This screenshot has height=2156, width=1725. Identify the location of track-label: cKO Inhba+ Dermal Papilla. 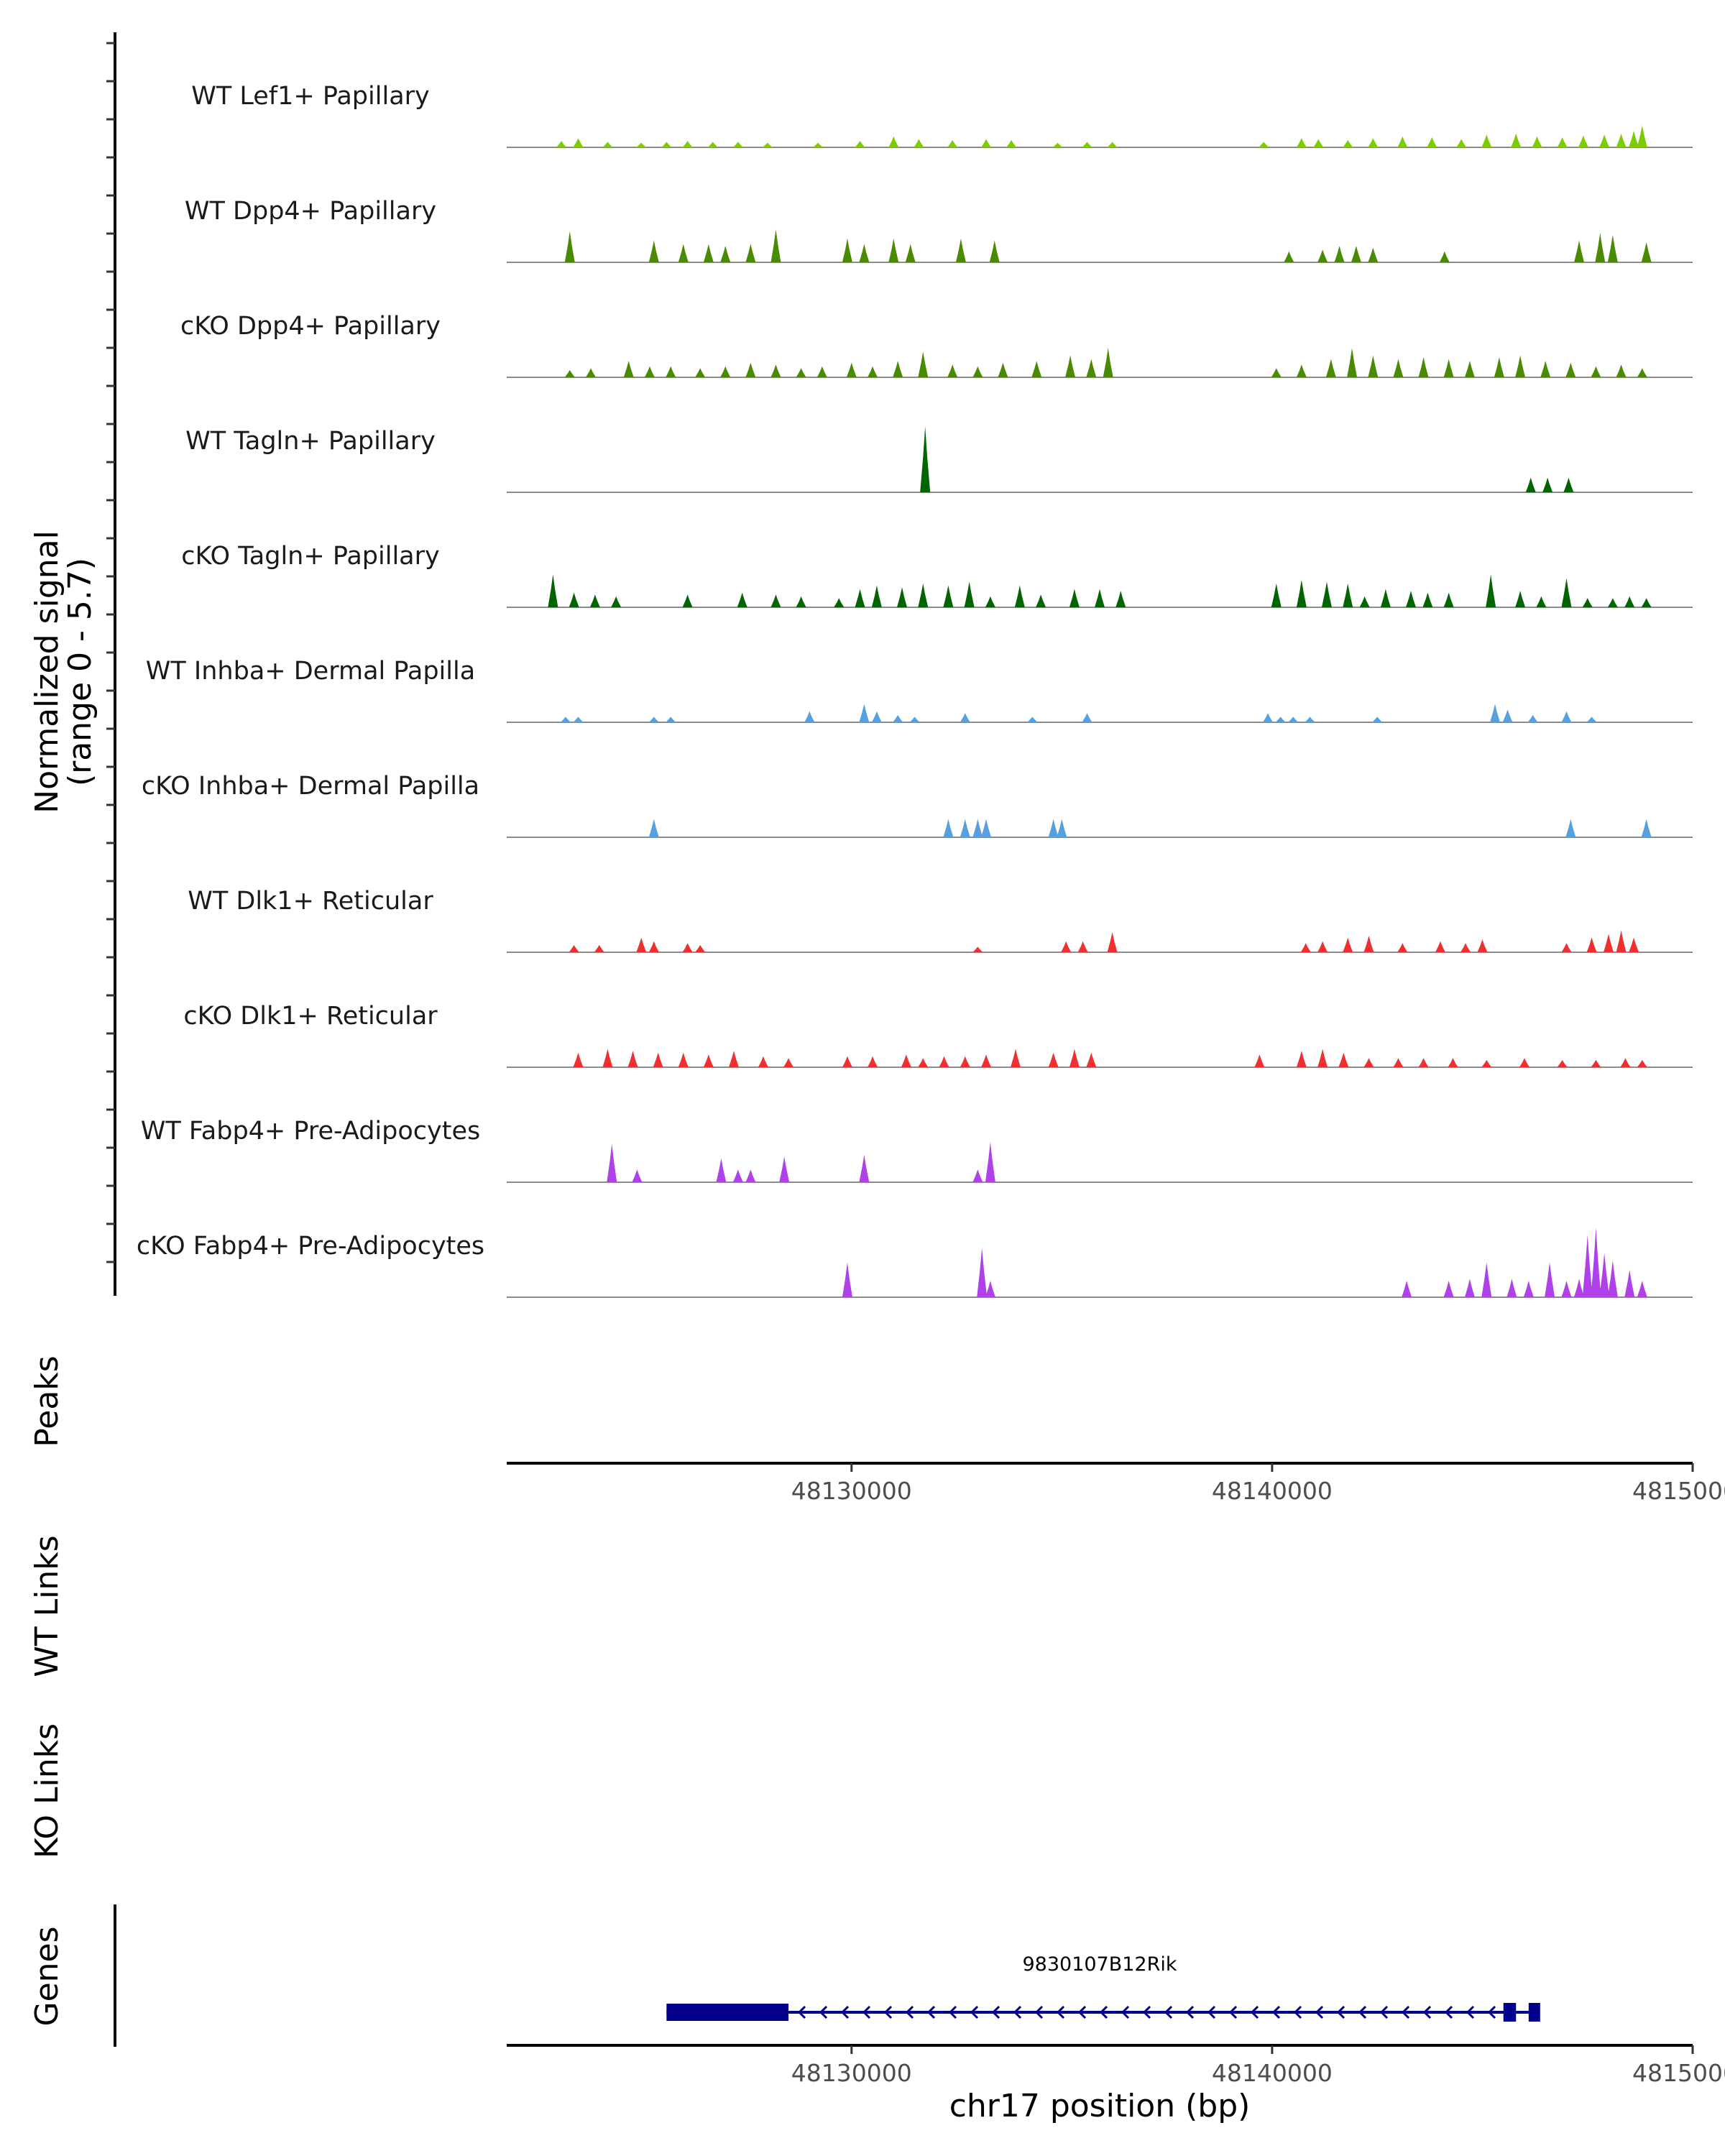
(310, 787).